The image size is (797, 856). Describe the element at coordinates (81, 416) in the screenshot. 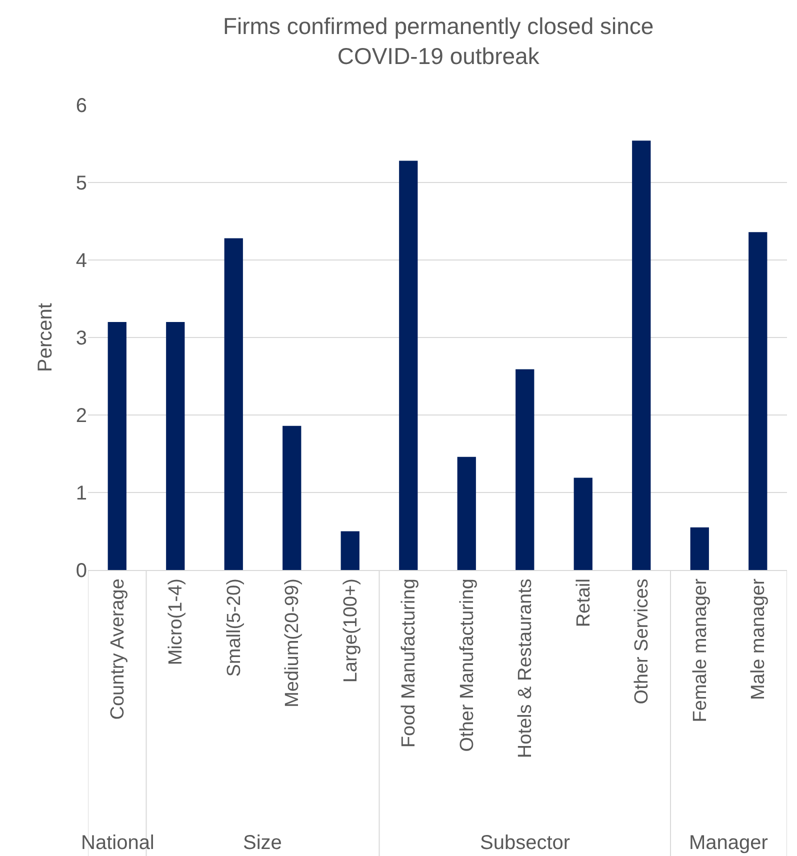

I see `y-tick-label: 2` at that location.